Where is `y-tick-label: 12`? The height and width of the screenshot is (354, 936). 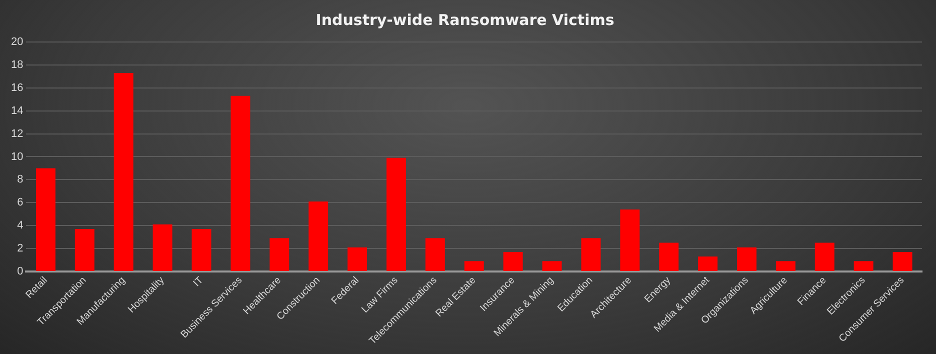
y-tick-label: 12 is located at coordinates (17, 134).